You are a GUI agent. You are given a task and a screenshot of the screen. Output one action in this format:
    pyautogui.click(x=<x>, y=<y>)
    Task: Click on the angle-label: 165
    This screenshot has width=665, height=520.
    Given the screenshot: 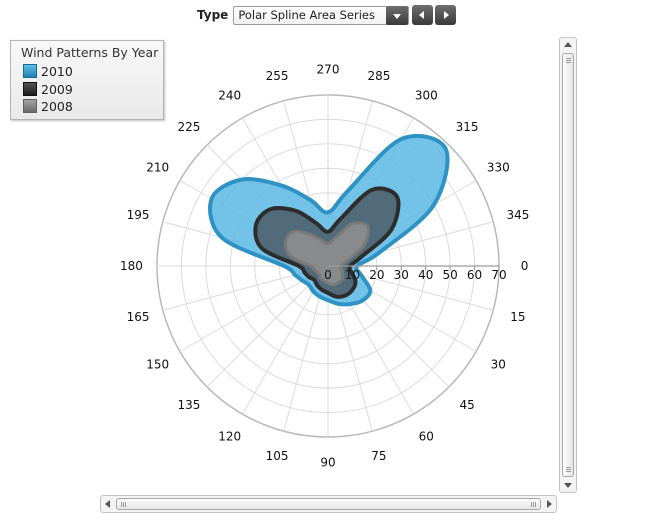 What is the action you would take?
    pyautogui.click(x=138, y=317)
    